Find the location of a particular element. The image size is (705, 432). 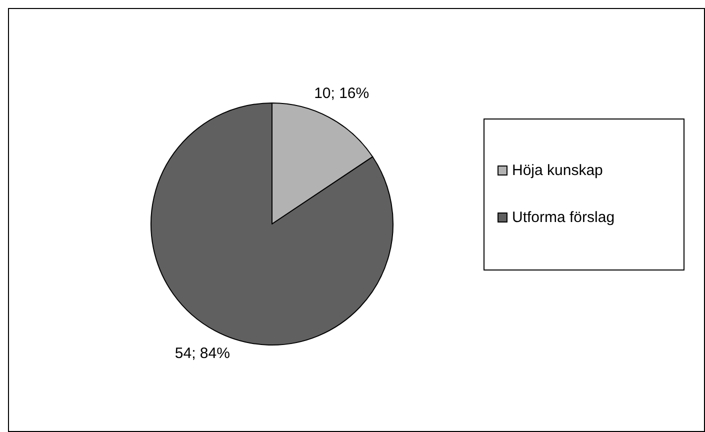

legend-label: Höja kunskap is located at coordinates (557, 170).